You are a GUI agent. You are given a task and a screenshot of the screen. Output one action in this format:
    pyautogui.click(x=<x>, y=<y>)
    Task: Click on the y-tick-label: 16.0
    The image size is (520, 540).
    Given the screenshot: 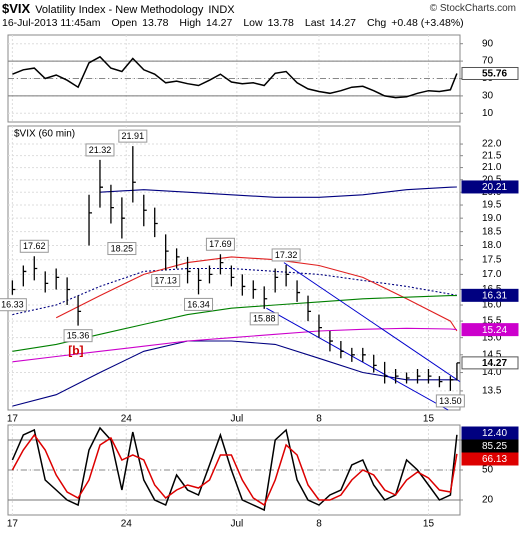 What is the action you would take?
    pyautogui.click(x=492, y=305)
    